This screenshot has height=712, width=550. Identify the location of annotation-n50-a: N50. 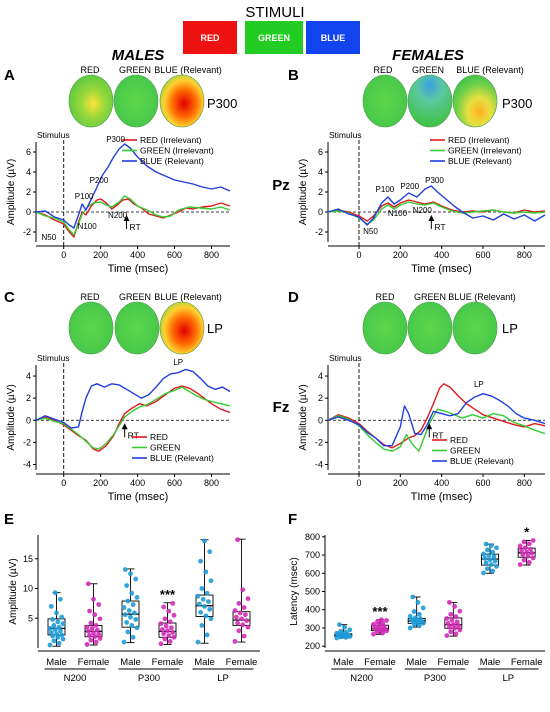
(49, 237).